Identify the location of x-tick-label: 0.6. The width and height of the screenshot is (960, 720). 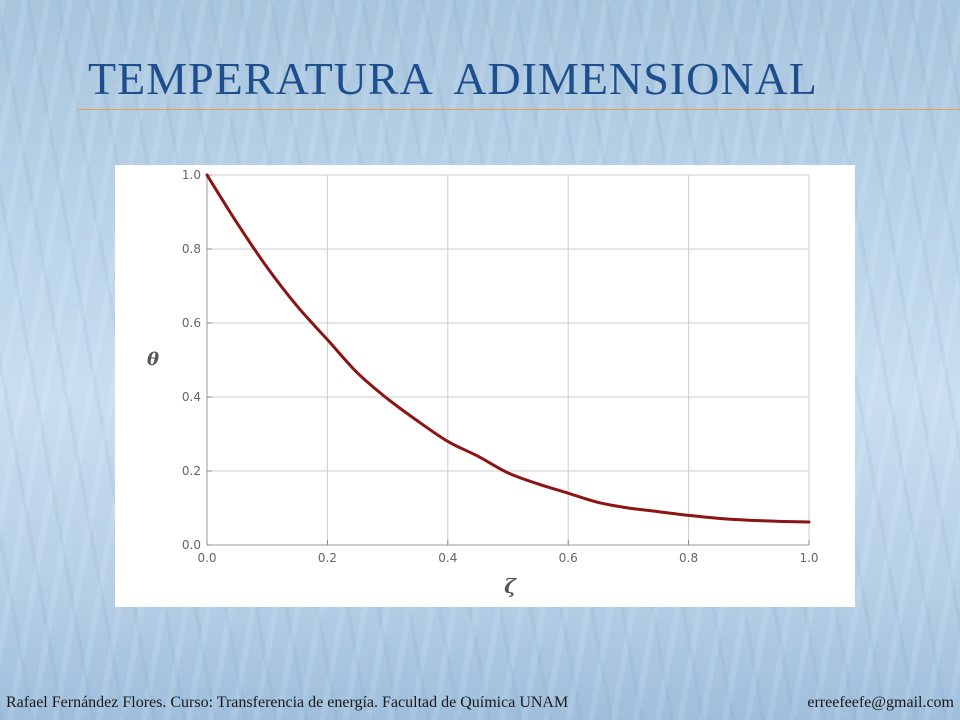
(568, 558).